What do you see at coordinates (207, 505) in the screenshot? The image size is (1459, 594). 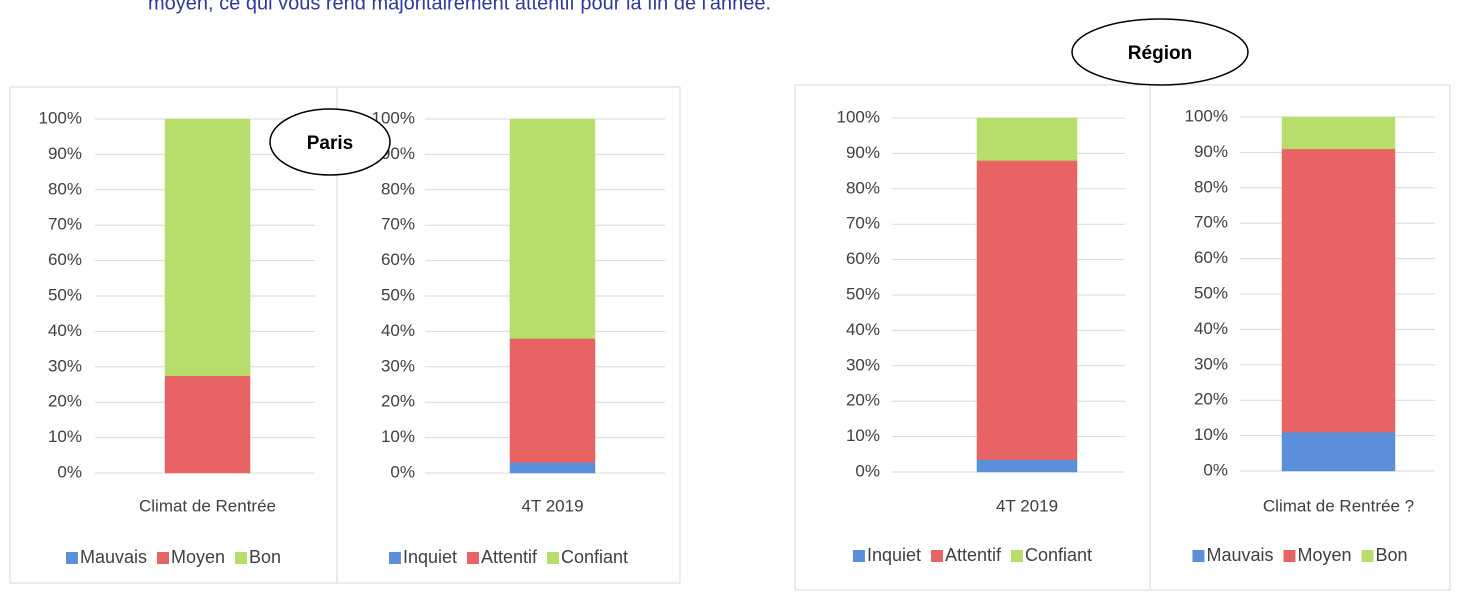 I see `x-tick-label: Climat de Rentrée` at bounding box center [207, 505].